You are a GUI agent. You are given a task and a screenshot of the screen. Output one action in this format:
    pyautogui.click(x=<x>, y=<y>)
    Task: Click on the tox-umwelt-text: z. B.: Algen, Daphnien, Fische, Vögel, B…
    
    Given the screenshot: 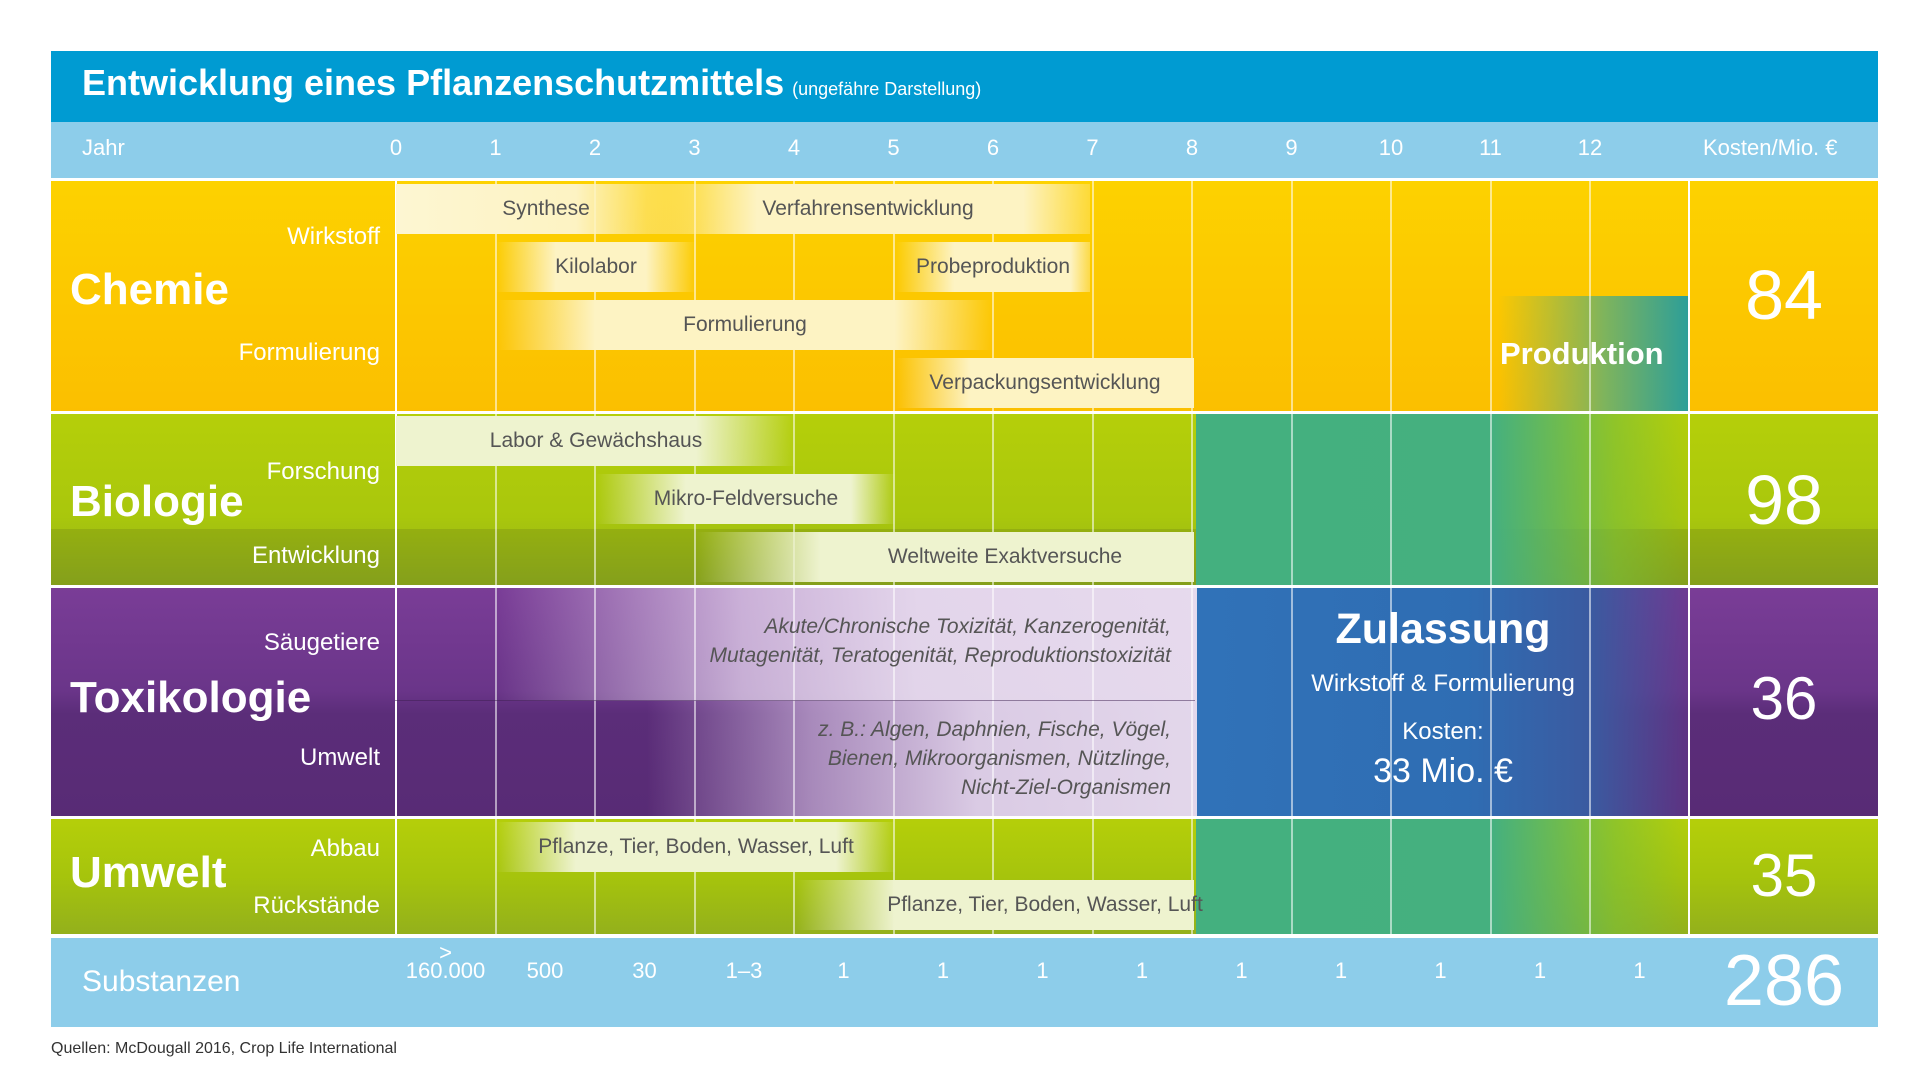 What is the action you would take?
    pyautogui.click(x=933, y=758)
    